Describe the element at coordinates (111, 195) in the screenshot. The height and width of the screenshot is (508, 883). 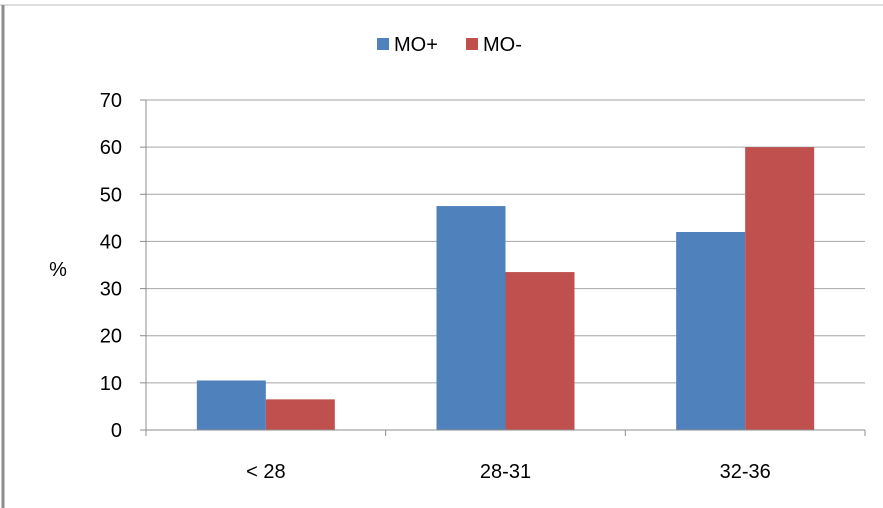
I see `y-tick-label: 50` at that location.